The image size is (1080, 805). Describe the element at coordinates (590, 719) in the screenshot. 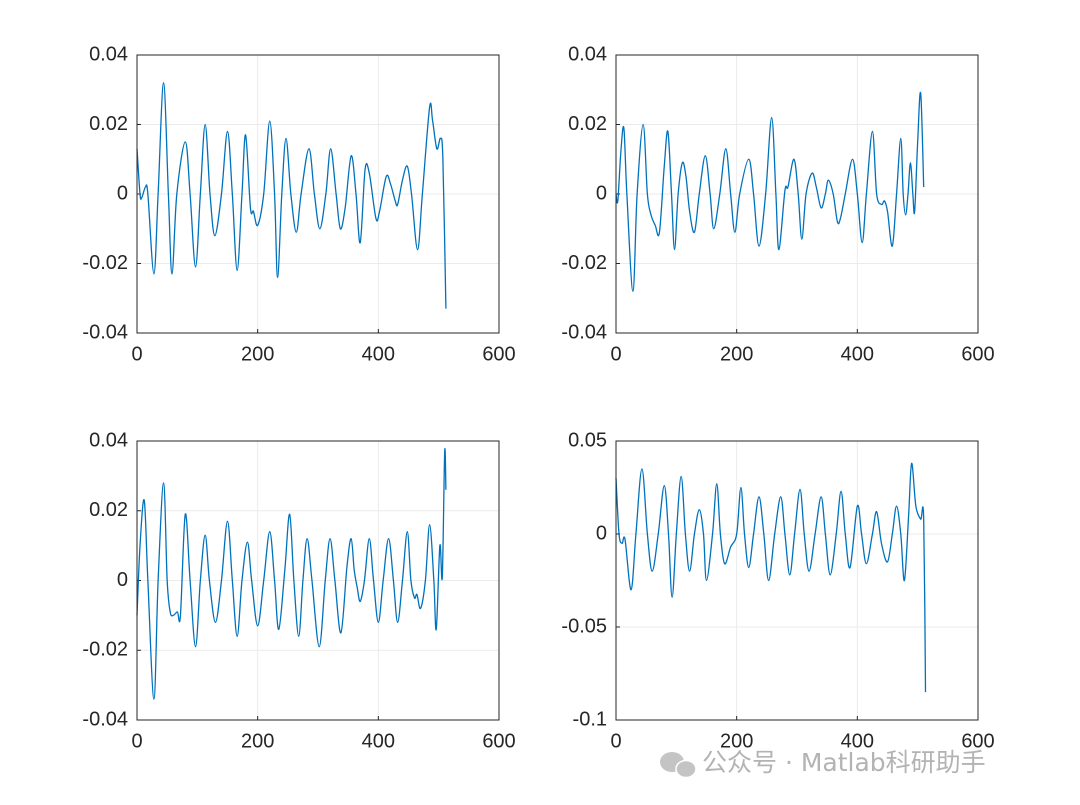

I see `y-tick-label: -0.1` at that location.